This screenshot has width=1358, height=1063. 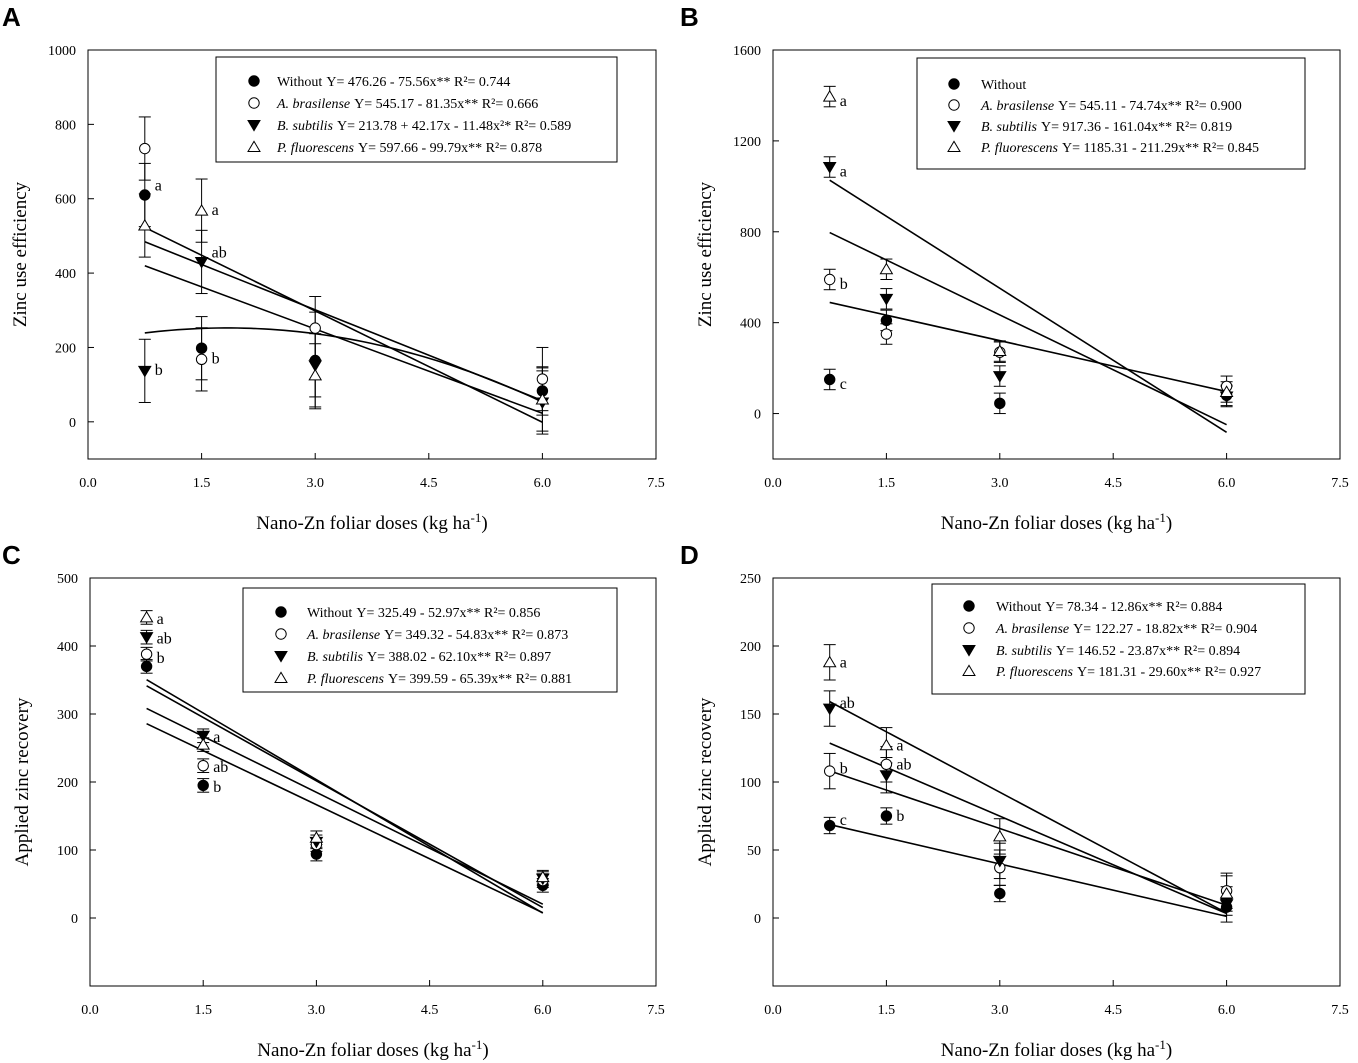 I want to click on legend-series-name: Without, so click(x=329, y=613).